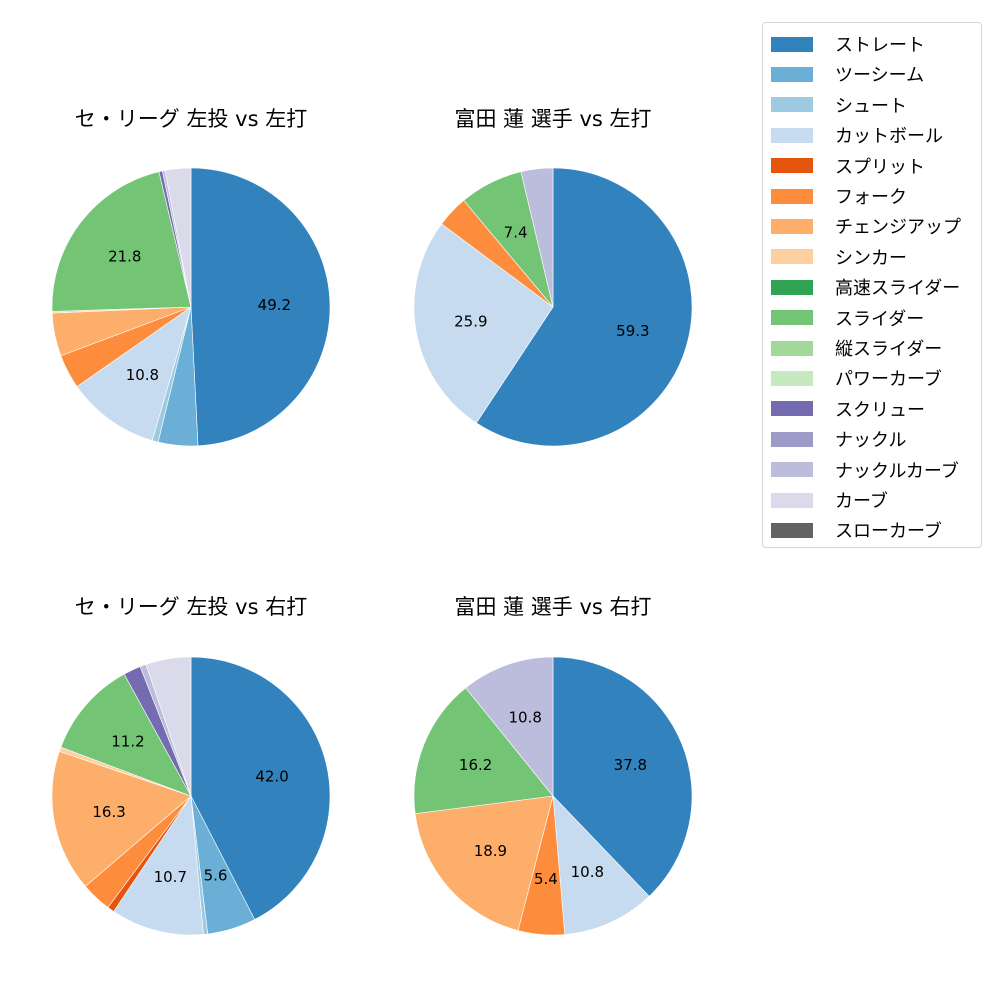 The image size is (1000, 1000). Describe the element at coordinates (871, 441) in the screenshot. I see `legend-label: ナックル` at that location.